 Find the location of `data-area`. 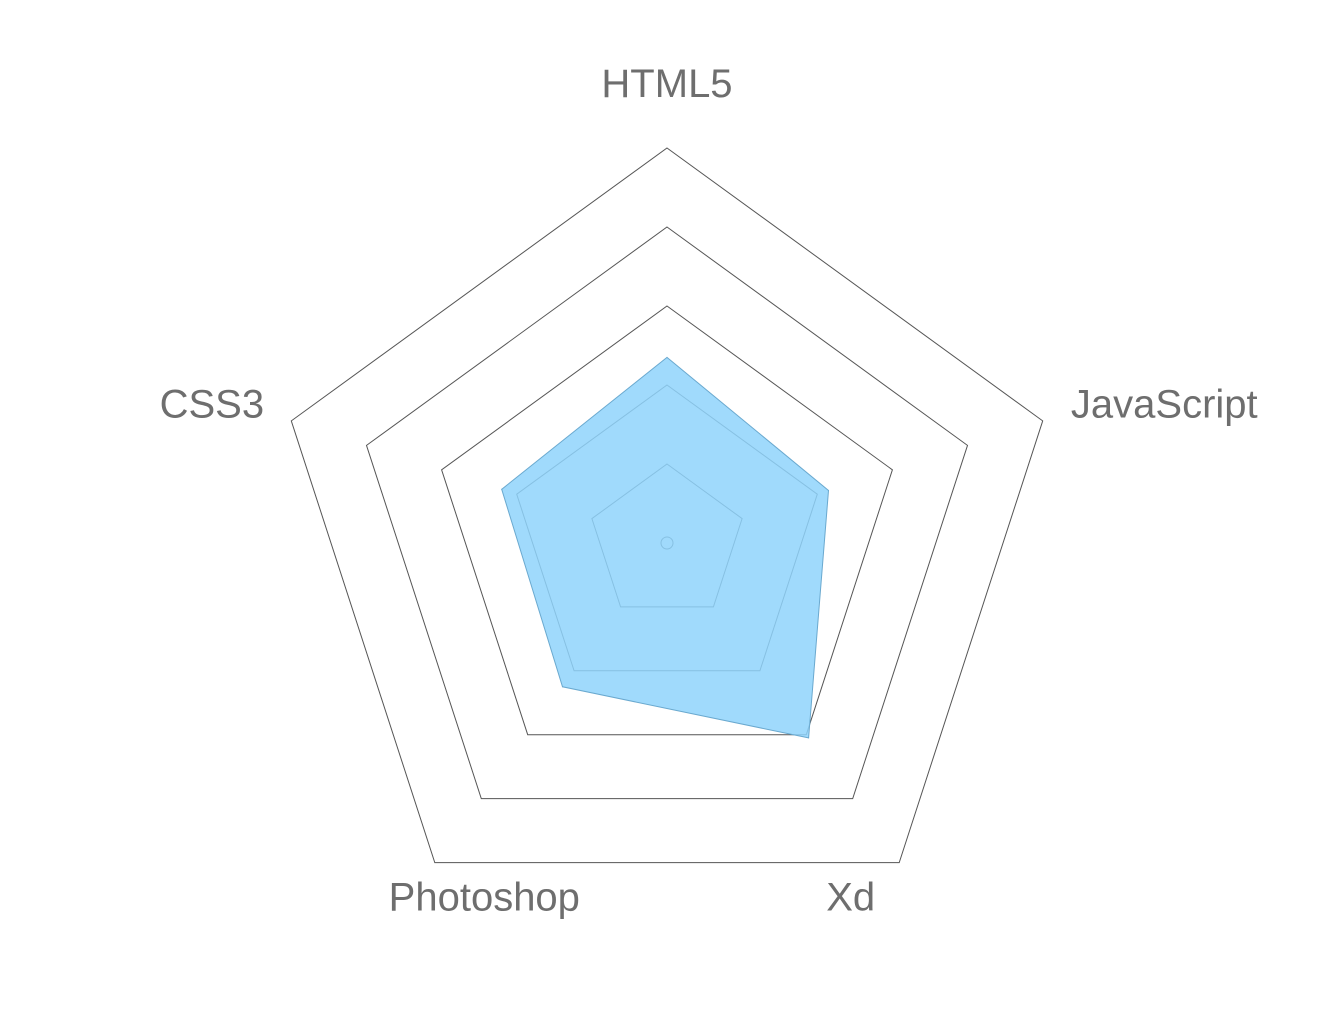

data-area is located at coordinates (665, 547).